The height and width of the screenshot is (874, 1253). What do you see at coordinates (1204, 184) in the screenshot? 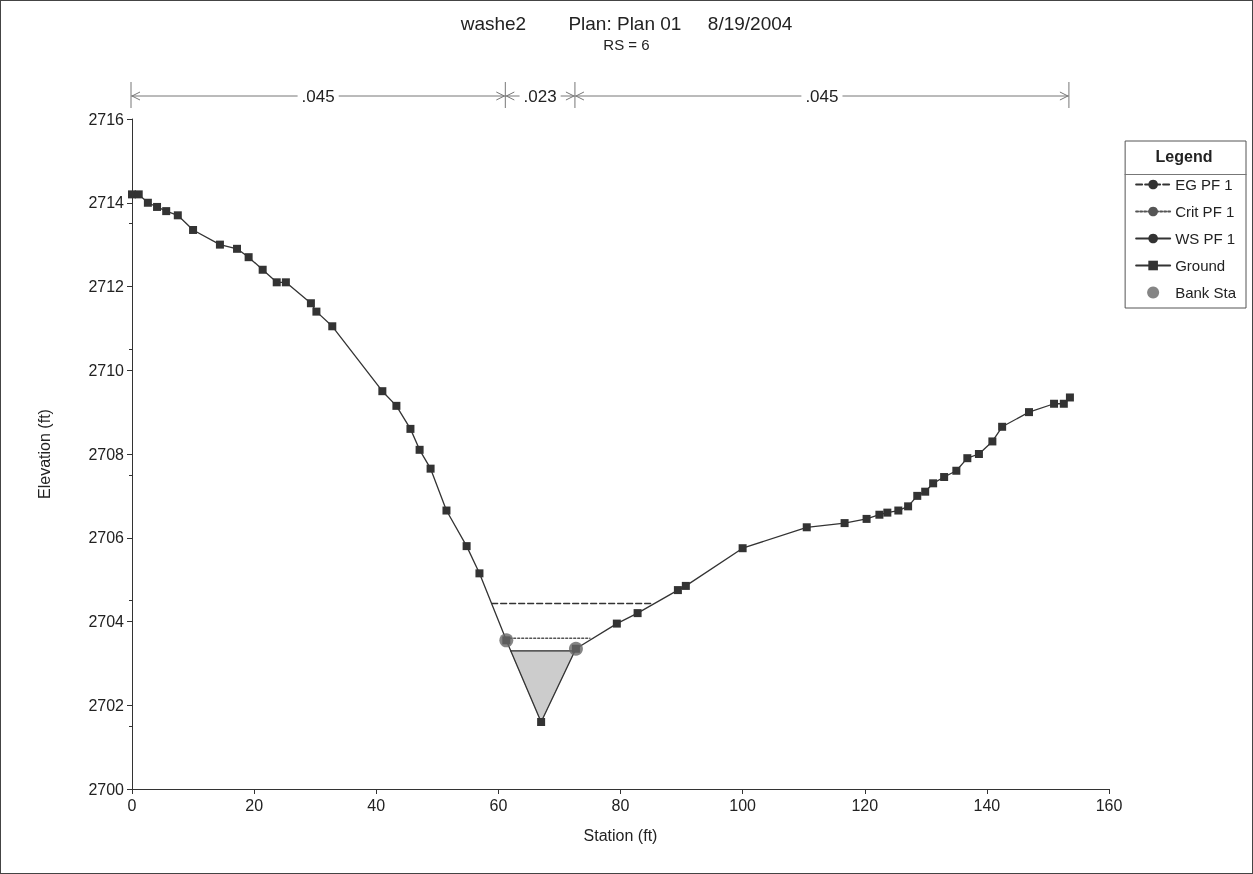
I see `legend-label: EG PF 1` at bounding box center [1204, 184].